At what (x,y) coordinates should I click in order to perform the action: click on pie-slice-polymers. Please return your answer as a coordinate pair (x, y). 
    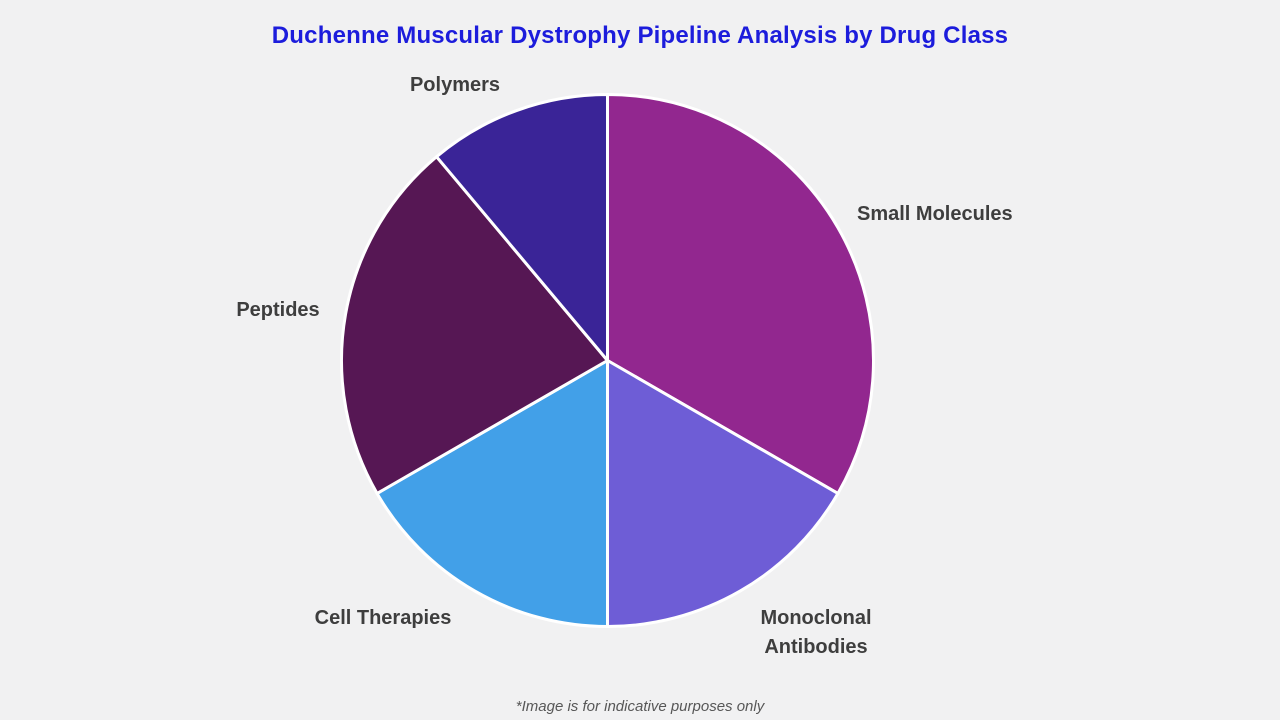
    Looking at the image, I should click on (522, 227).